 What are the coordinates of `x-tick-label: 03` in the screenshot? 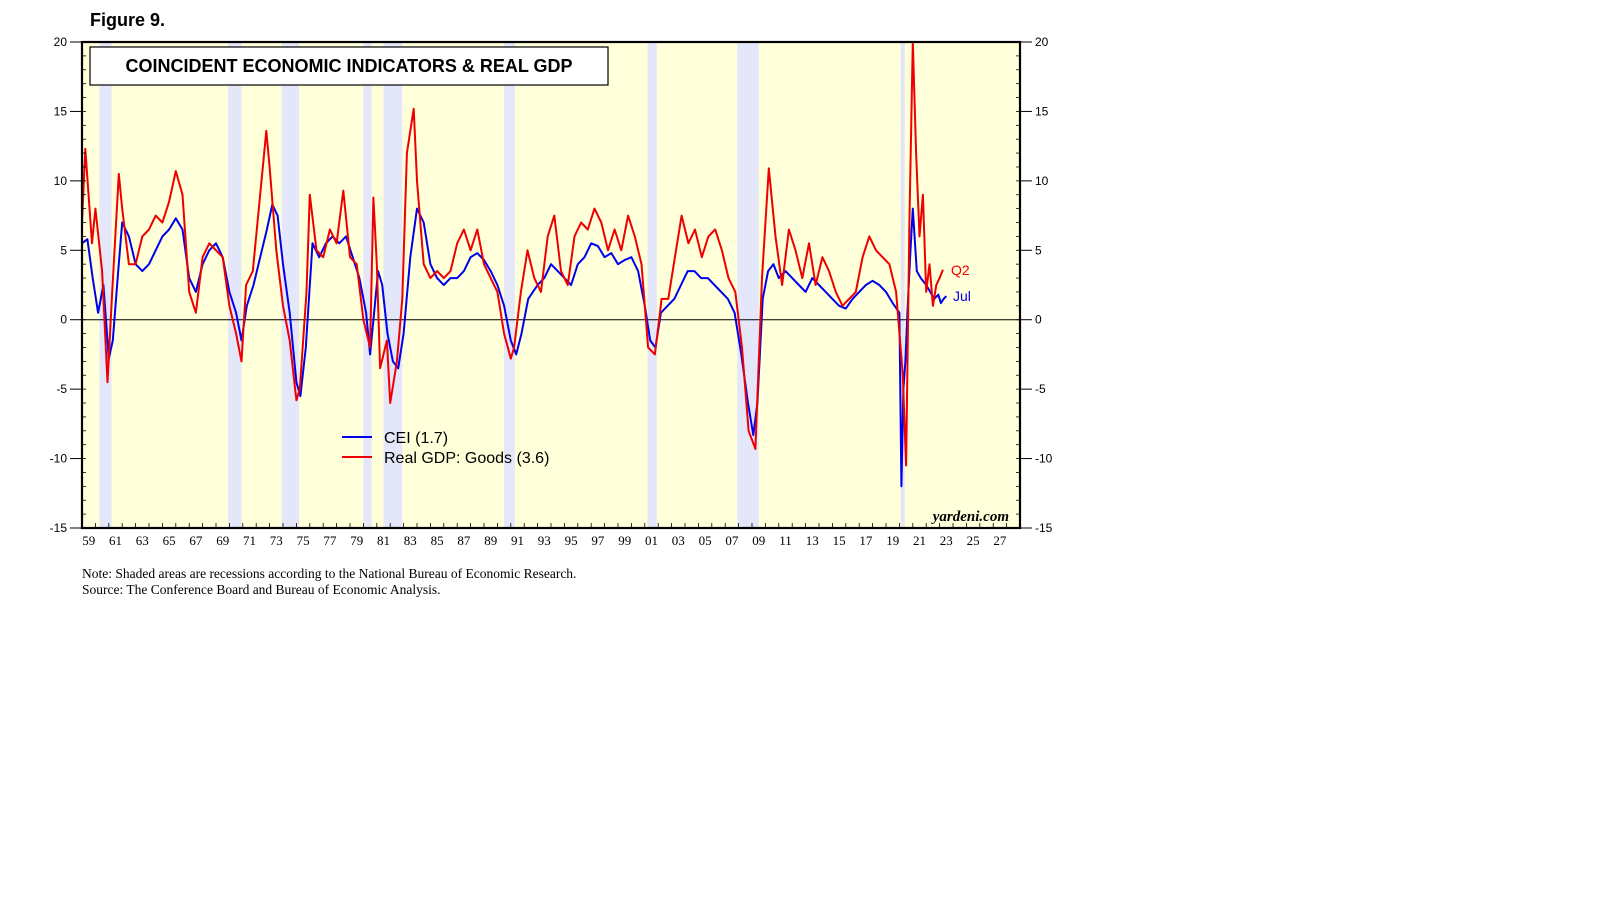 It's located at (678, 540).